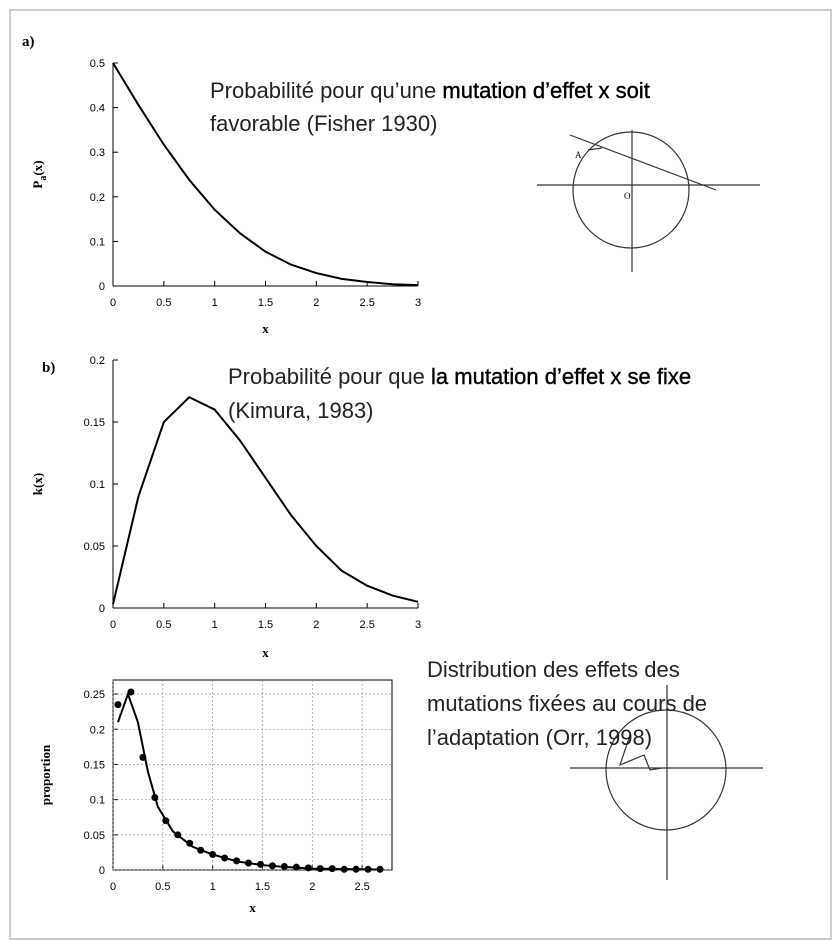 The height and width of the screenshot is (940, 832). I want to click on annotation-part: l’adaptation (Orr, 1998), so click(539, 737).